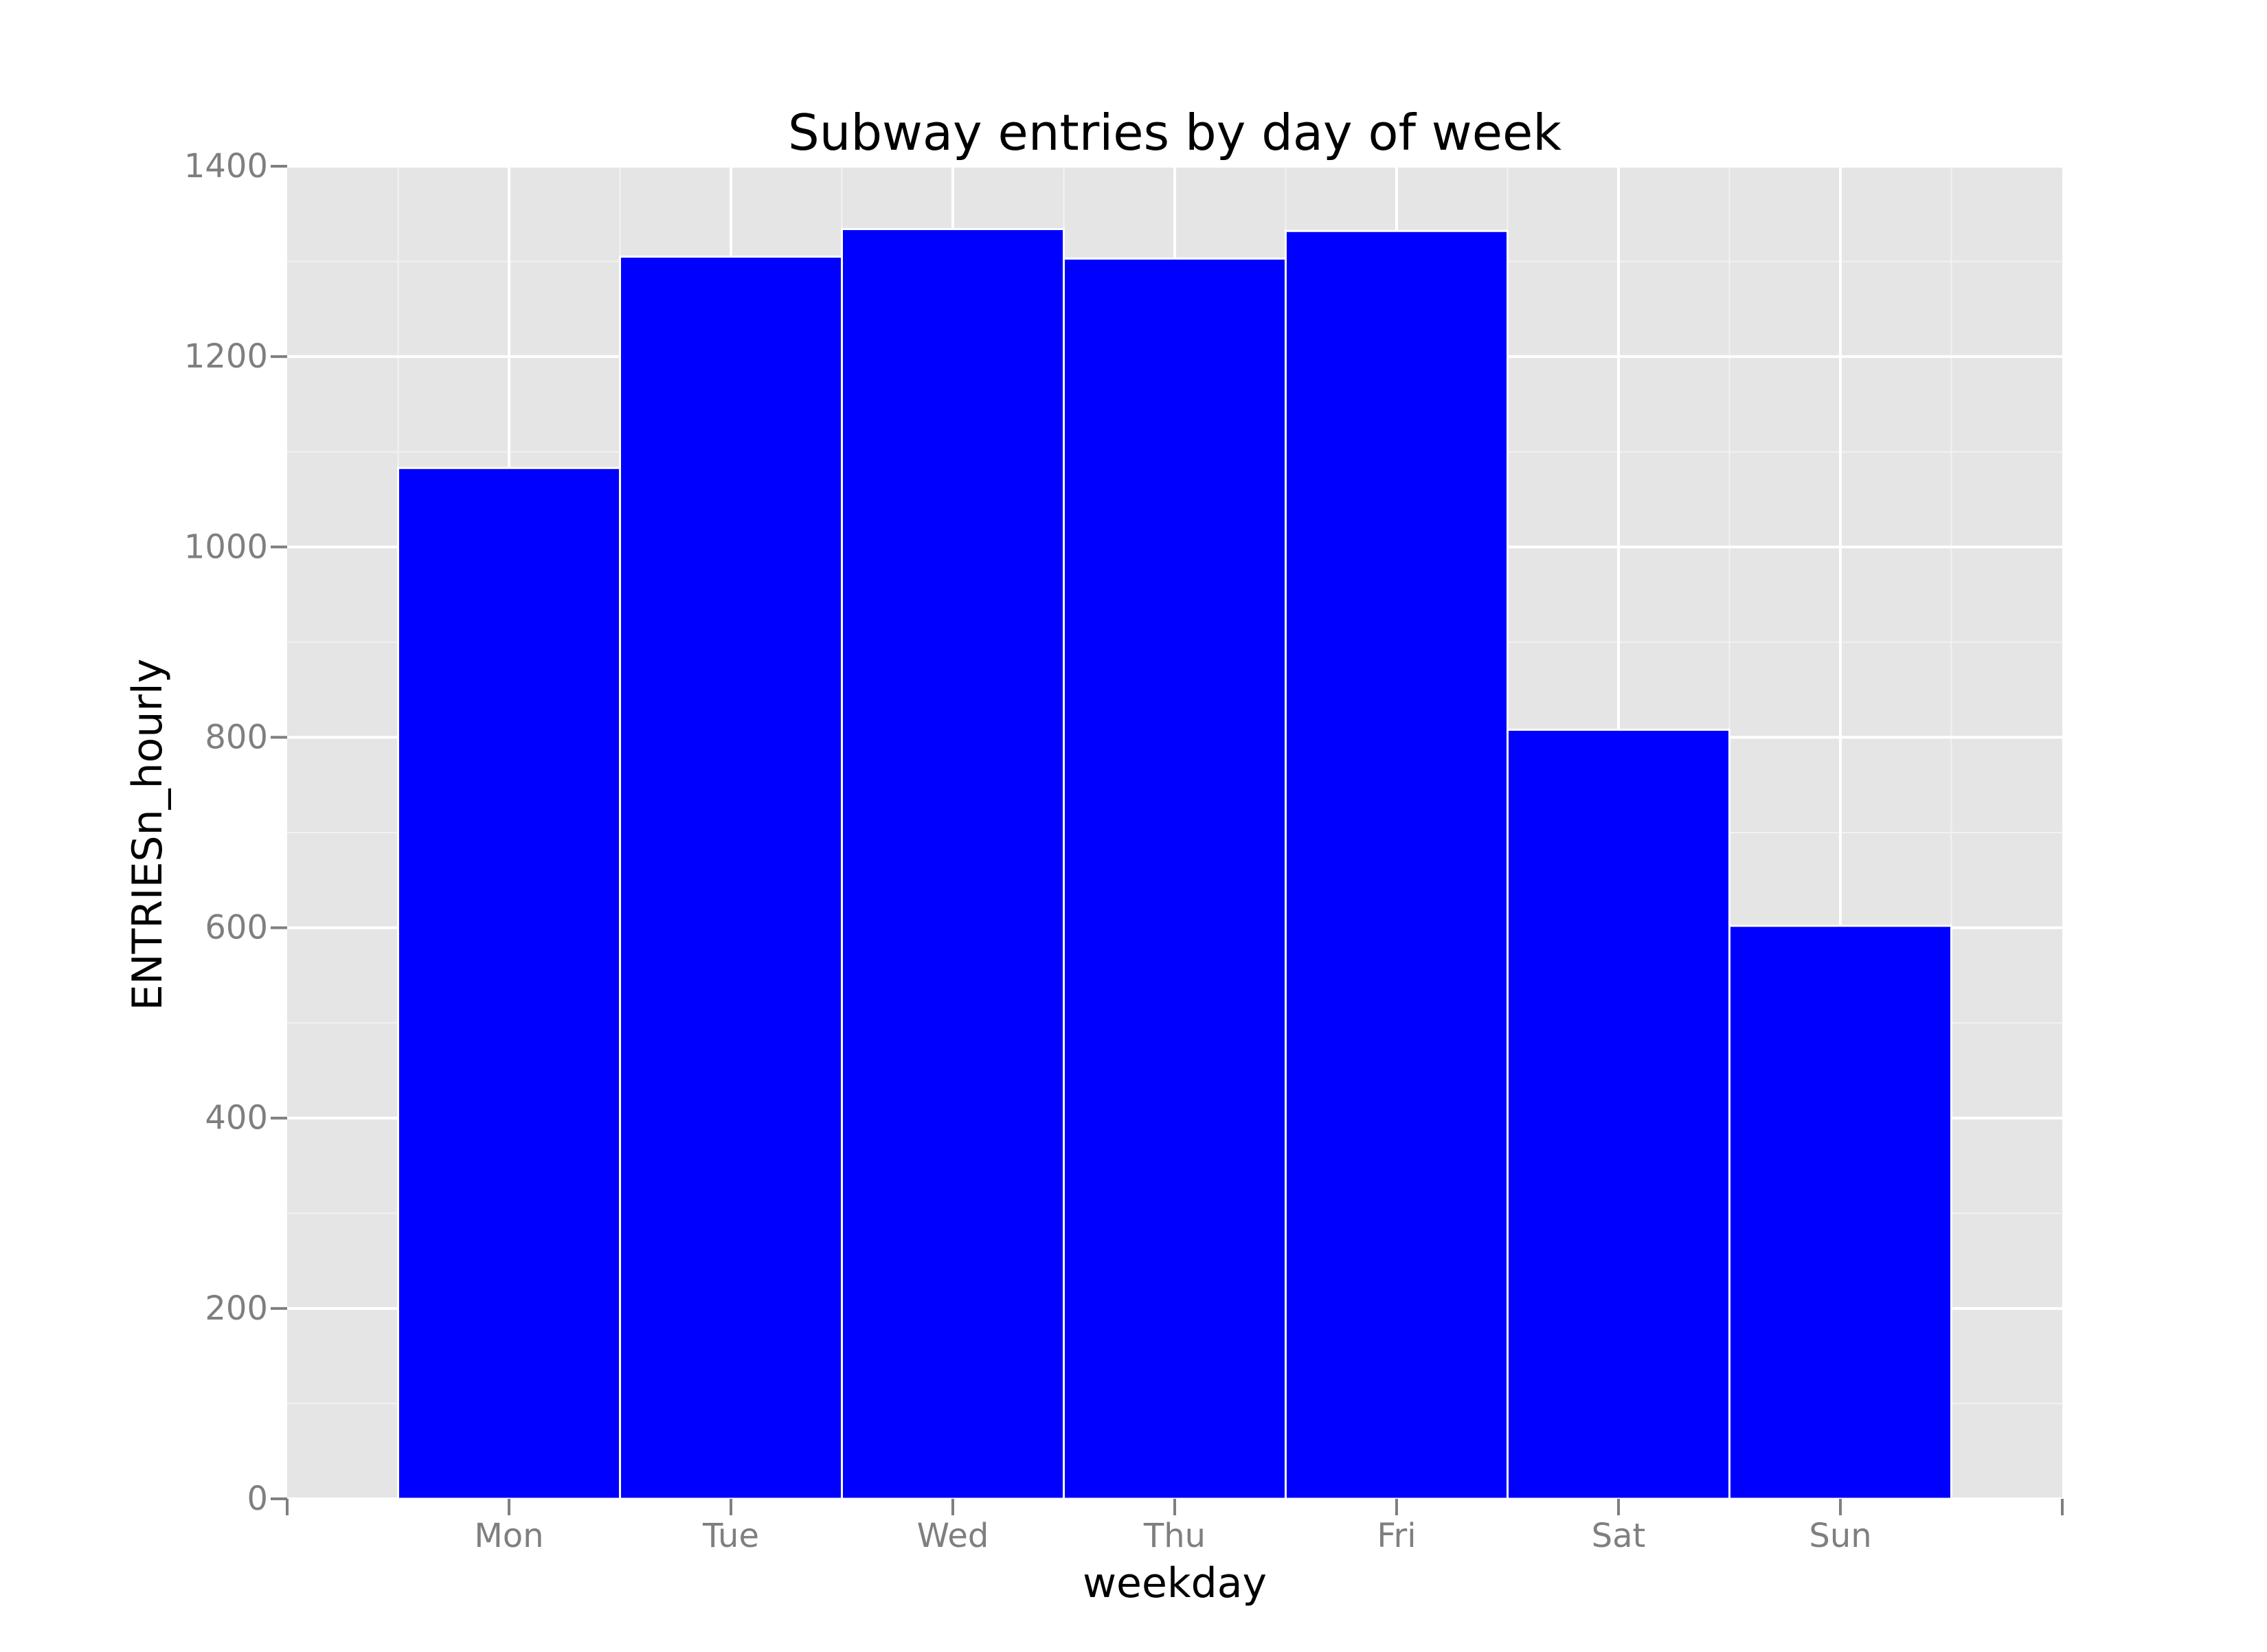  I want to click on x-tick-label-thu: Thu, so click(1174, 1536).